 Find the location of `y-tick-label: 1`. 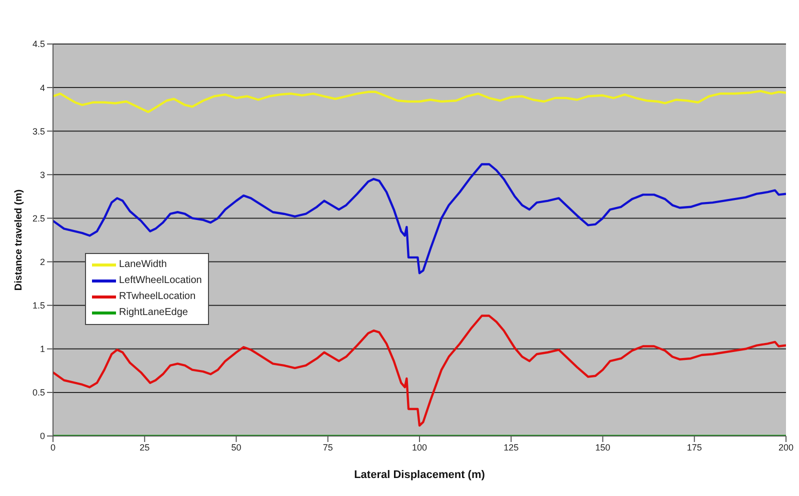

y-tick-label: 1 is located at coordinates (42, 349).